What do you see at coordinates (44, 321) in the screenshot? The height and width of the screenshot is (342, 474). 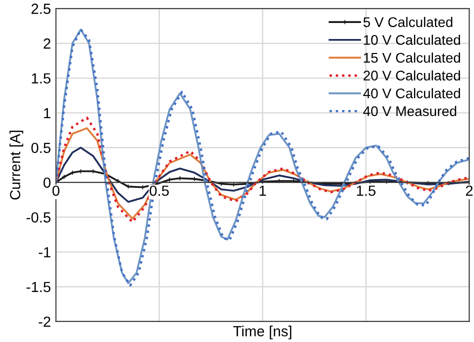 I see `y-tick-label: -2` at bounding box center [44, 321].